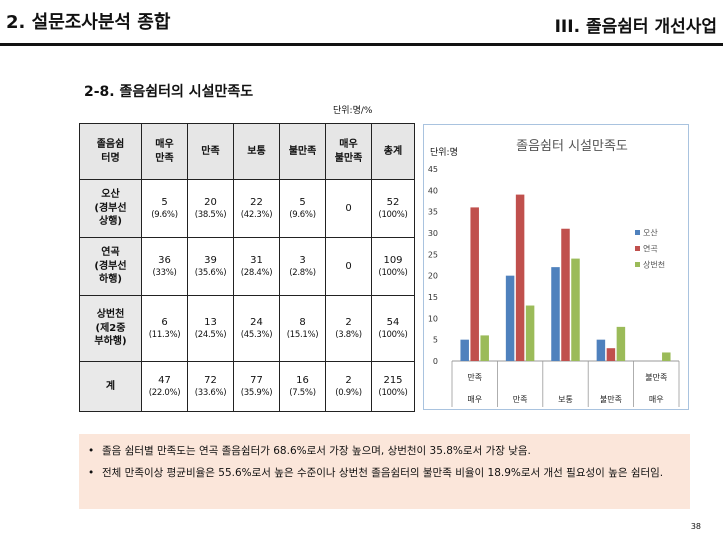 The image size is (723, 542). Describe the element at coordinates (256, 392) in the screenshot. I see `cell-percent: (35.9%)` at that location.